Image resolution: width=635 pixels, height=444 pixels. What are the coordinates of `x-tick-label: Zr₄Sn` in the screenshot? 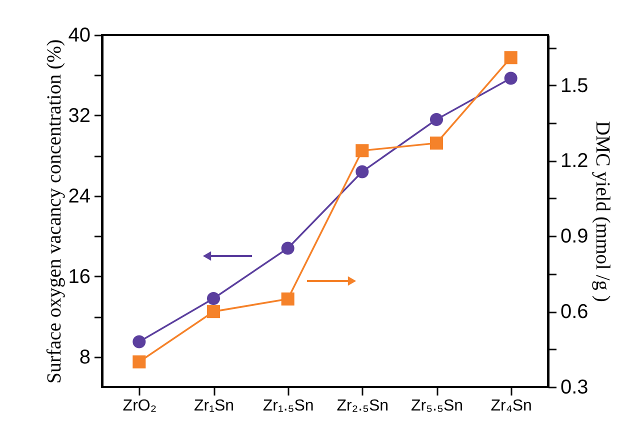 It's located at (511, 406).